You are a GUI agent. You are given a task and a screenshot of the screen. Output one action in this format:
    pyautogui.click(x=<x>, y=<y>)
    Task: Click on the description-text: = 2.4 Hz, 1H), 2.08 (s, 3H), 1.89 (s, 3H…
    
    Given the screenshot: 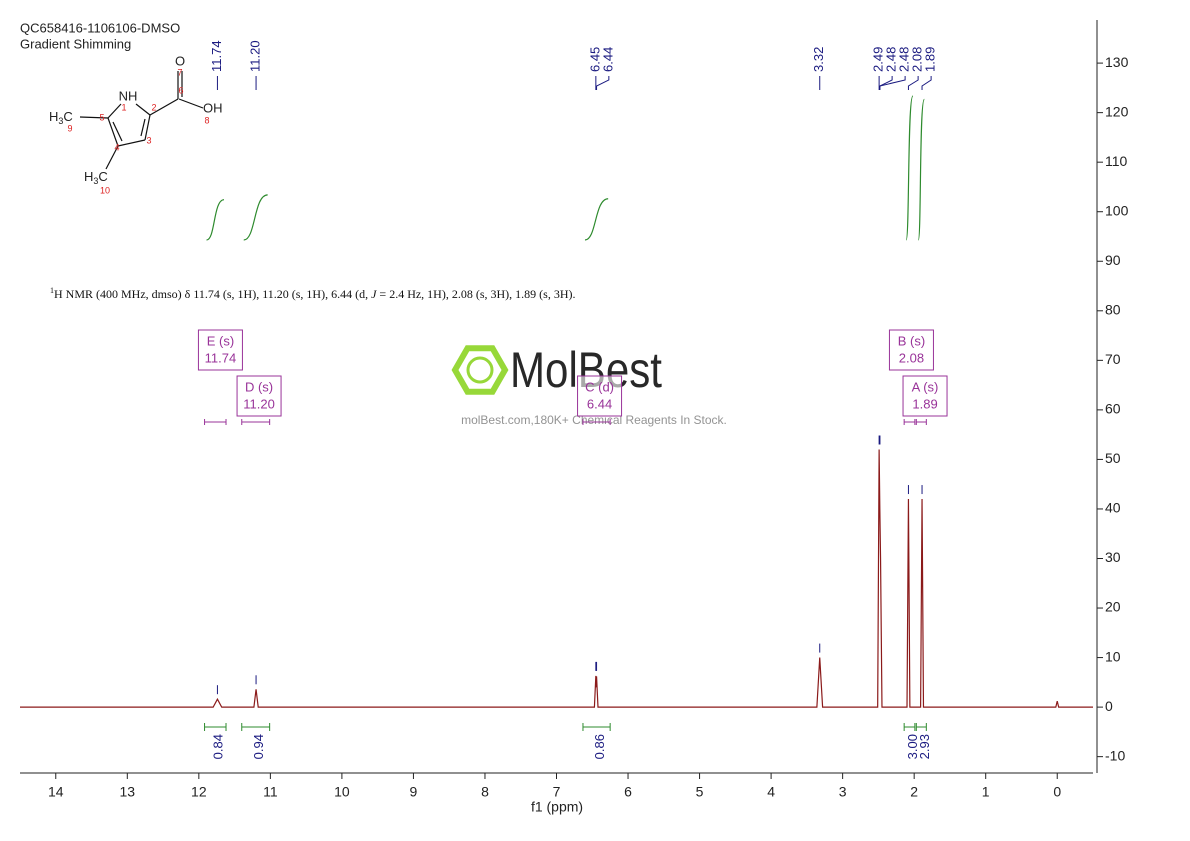 What is the action you would take?
    pyautogui.click(x=476, y=294)
    